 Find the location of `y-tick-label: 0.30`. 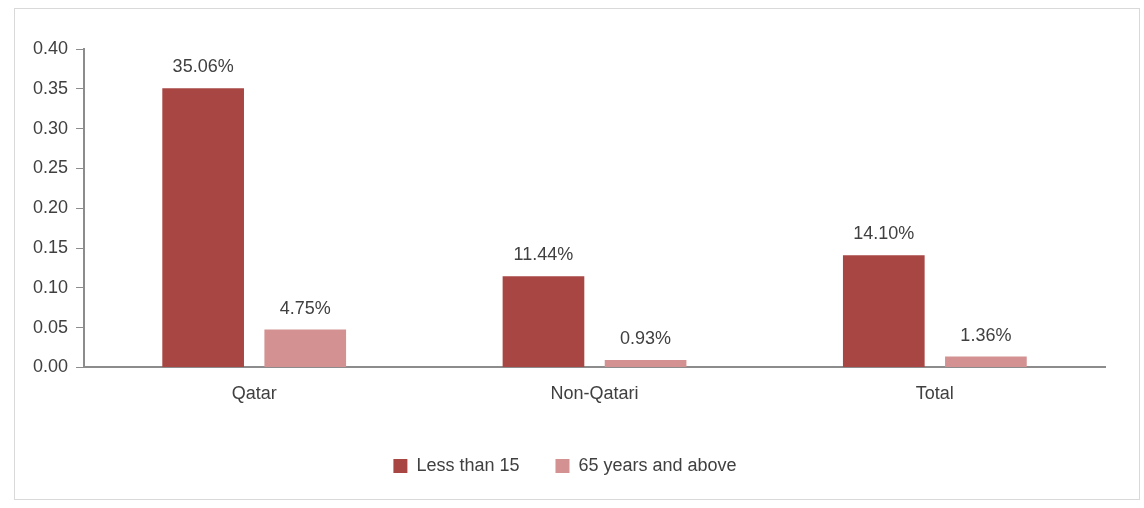

y-tick-label: 0.30 is located at coordinates (50, 127).